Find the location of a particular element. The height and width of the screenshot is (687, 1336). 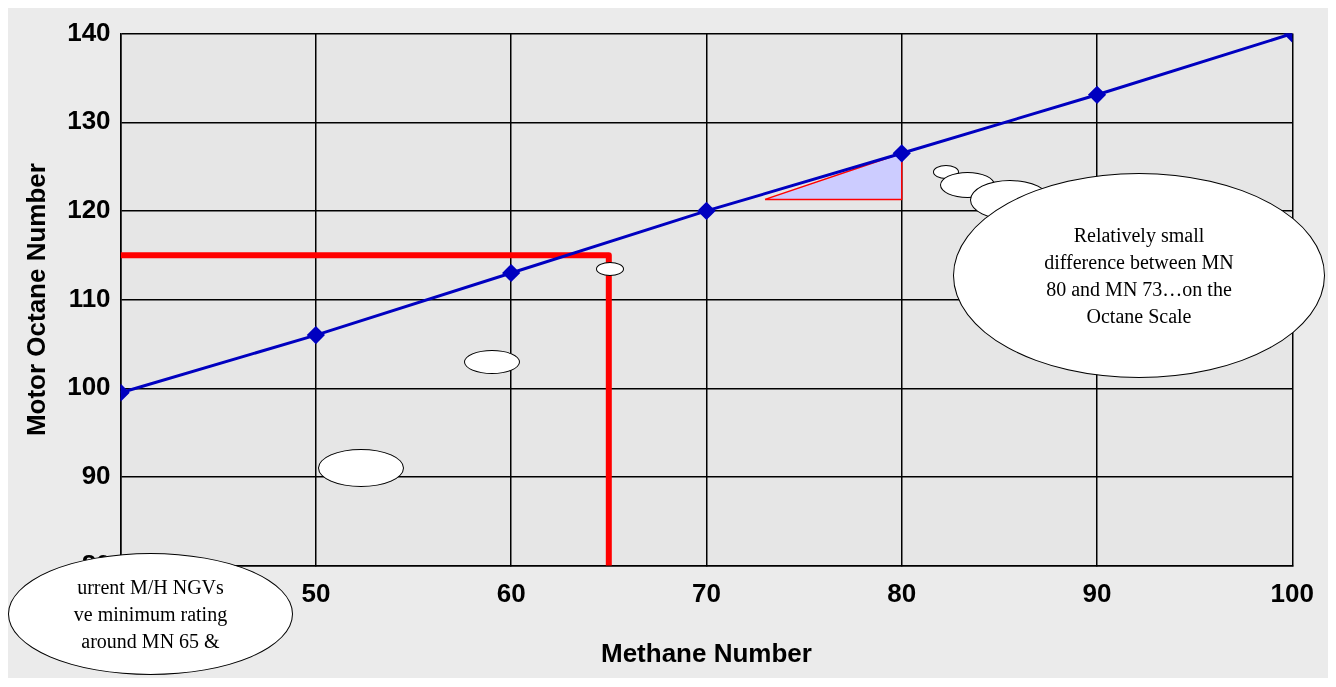

y-tick-label: 90 is located at coordinates (96, 475).